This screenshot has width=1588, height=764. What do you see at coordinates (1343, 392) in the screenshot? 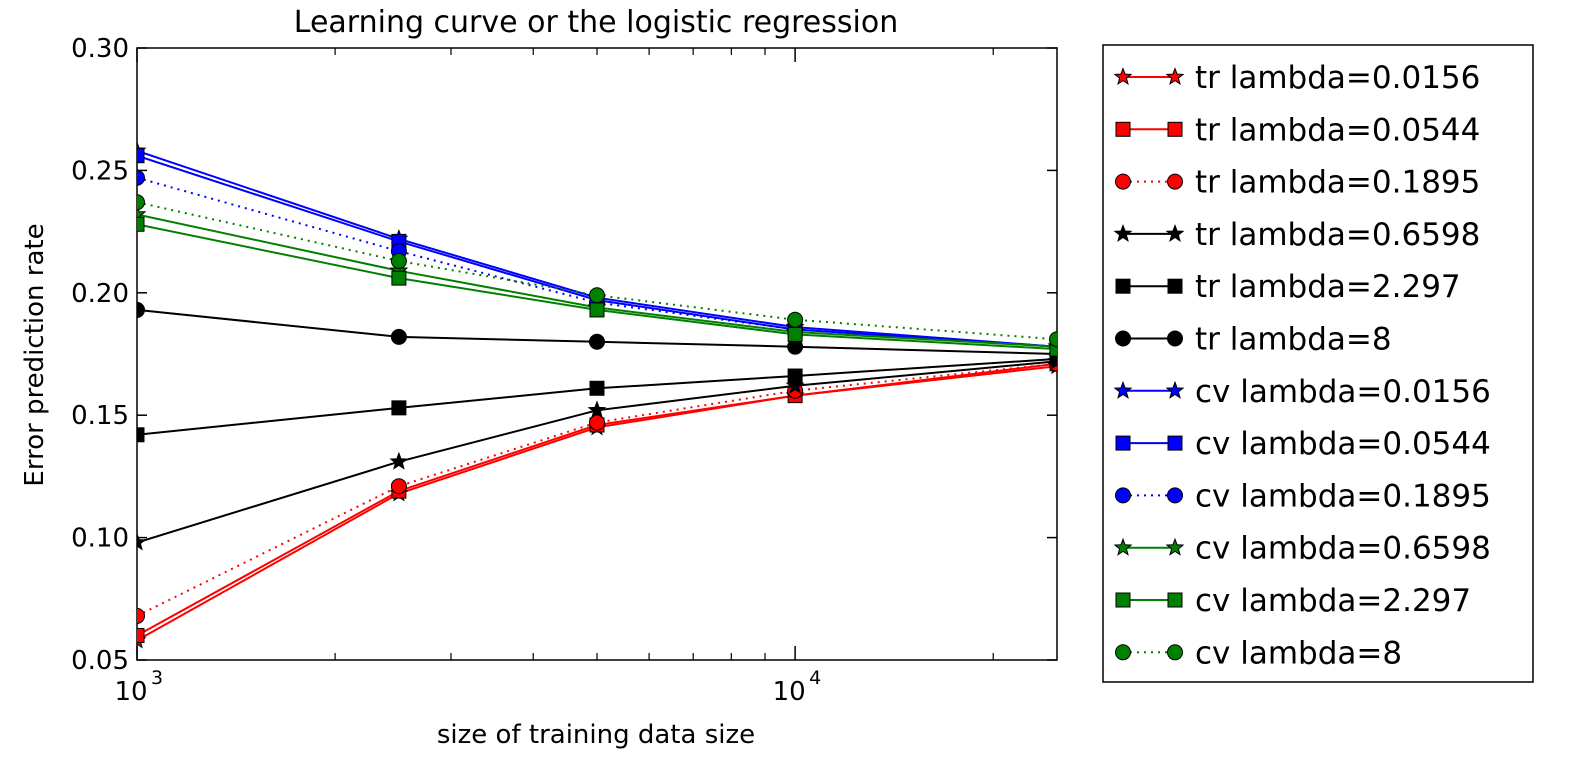
I see `legend-label: cv lambda=0.0156` at bounding box center [1343, 392].